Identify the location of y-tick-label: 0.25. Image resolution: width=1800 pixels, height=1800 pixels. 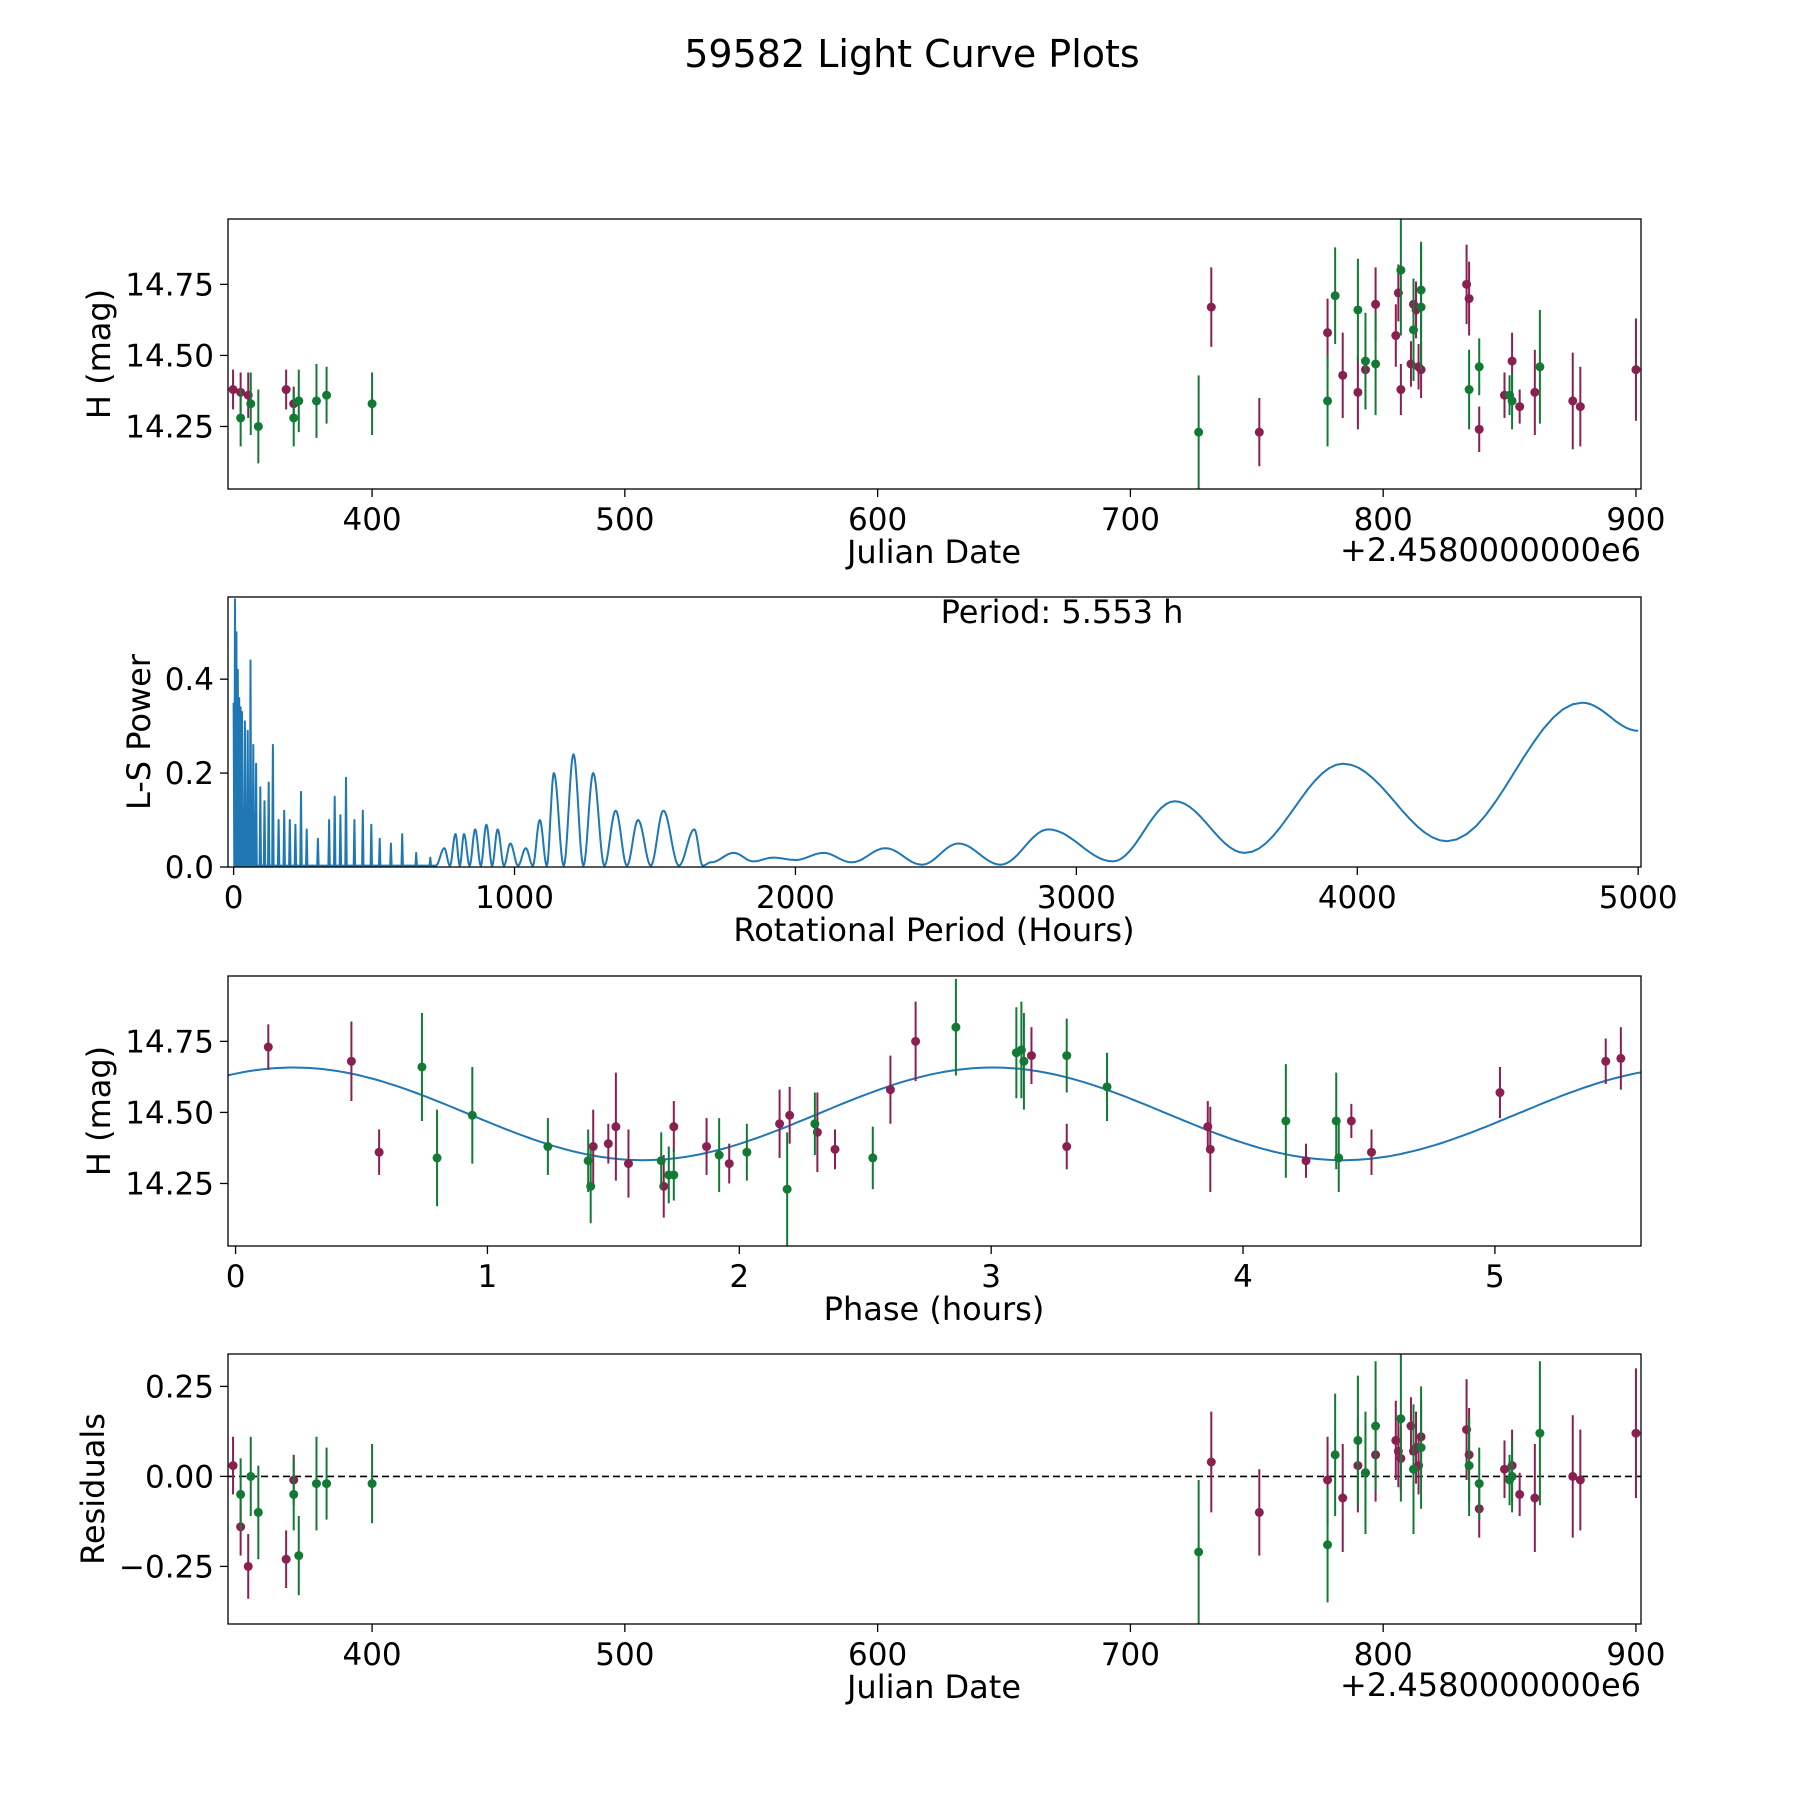
(179, 1387).